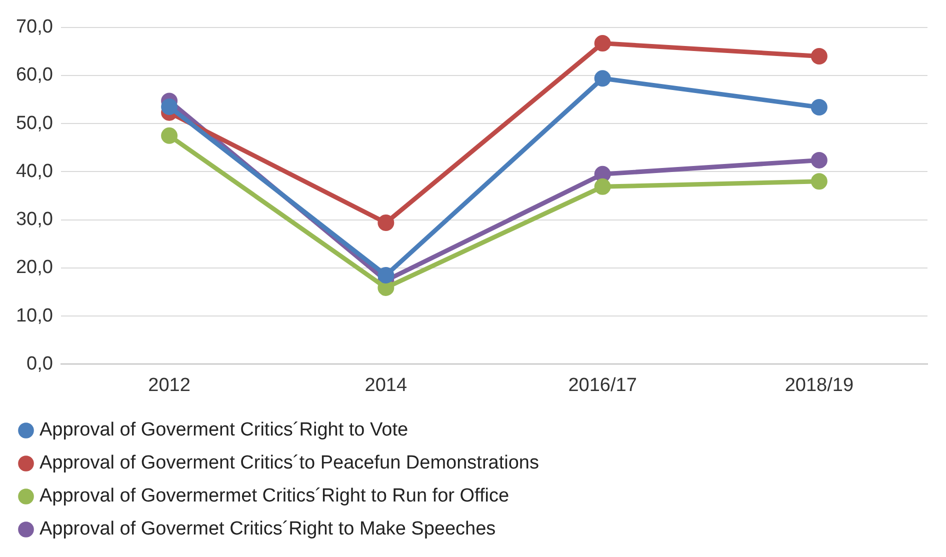  I want to click on x-tick-label: 2012, so click(169, 385).